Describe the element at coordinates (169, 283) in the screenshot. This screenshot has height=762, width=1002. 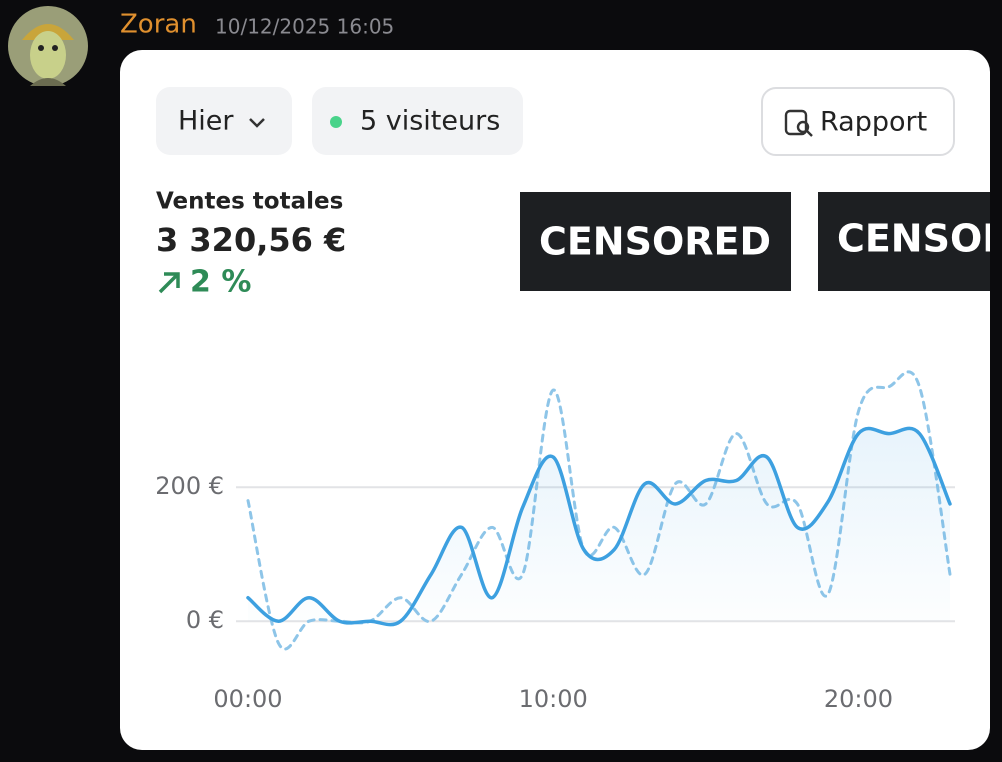
I see `trend-arrow` at that location.